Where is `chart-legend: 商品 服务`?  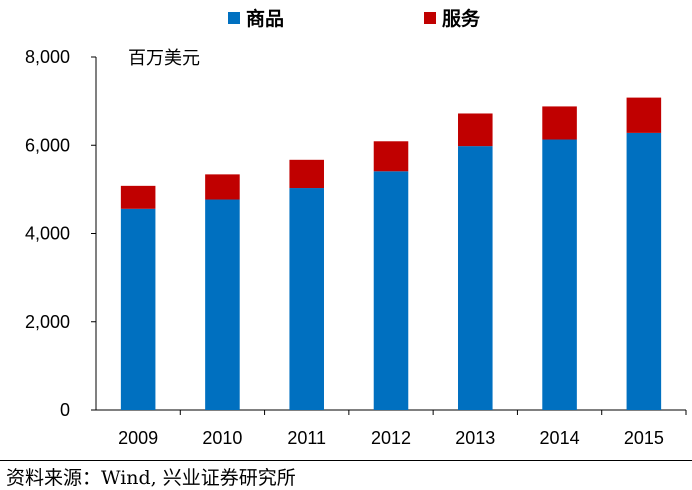 chart-legend: 商品 服务 is located at coordinates (346, 18).